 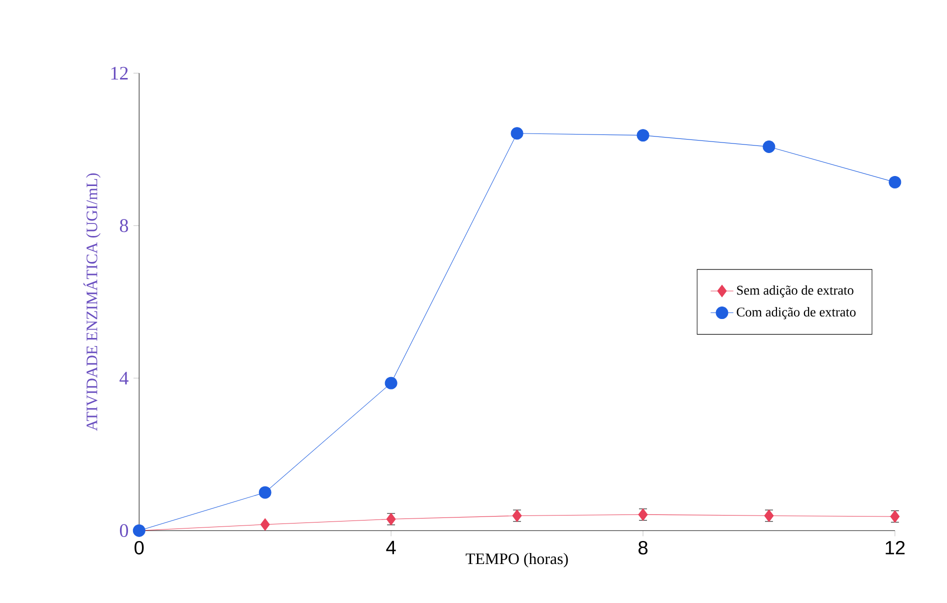 I want to click on y-axis-title: ATIVIDADE ENZIMÁTICA (UGI/mL), so click(x=92, y=303).